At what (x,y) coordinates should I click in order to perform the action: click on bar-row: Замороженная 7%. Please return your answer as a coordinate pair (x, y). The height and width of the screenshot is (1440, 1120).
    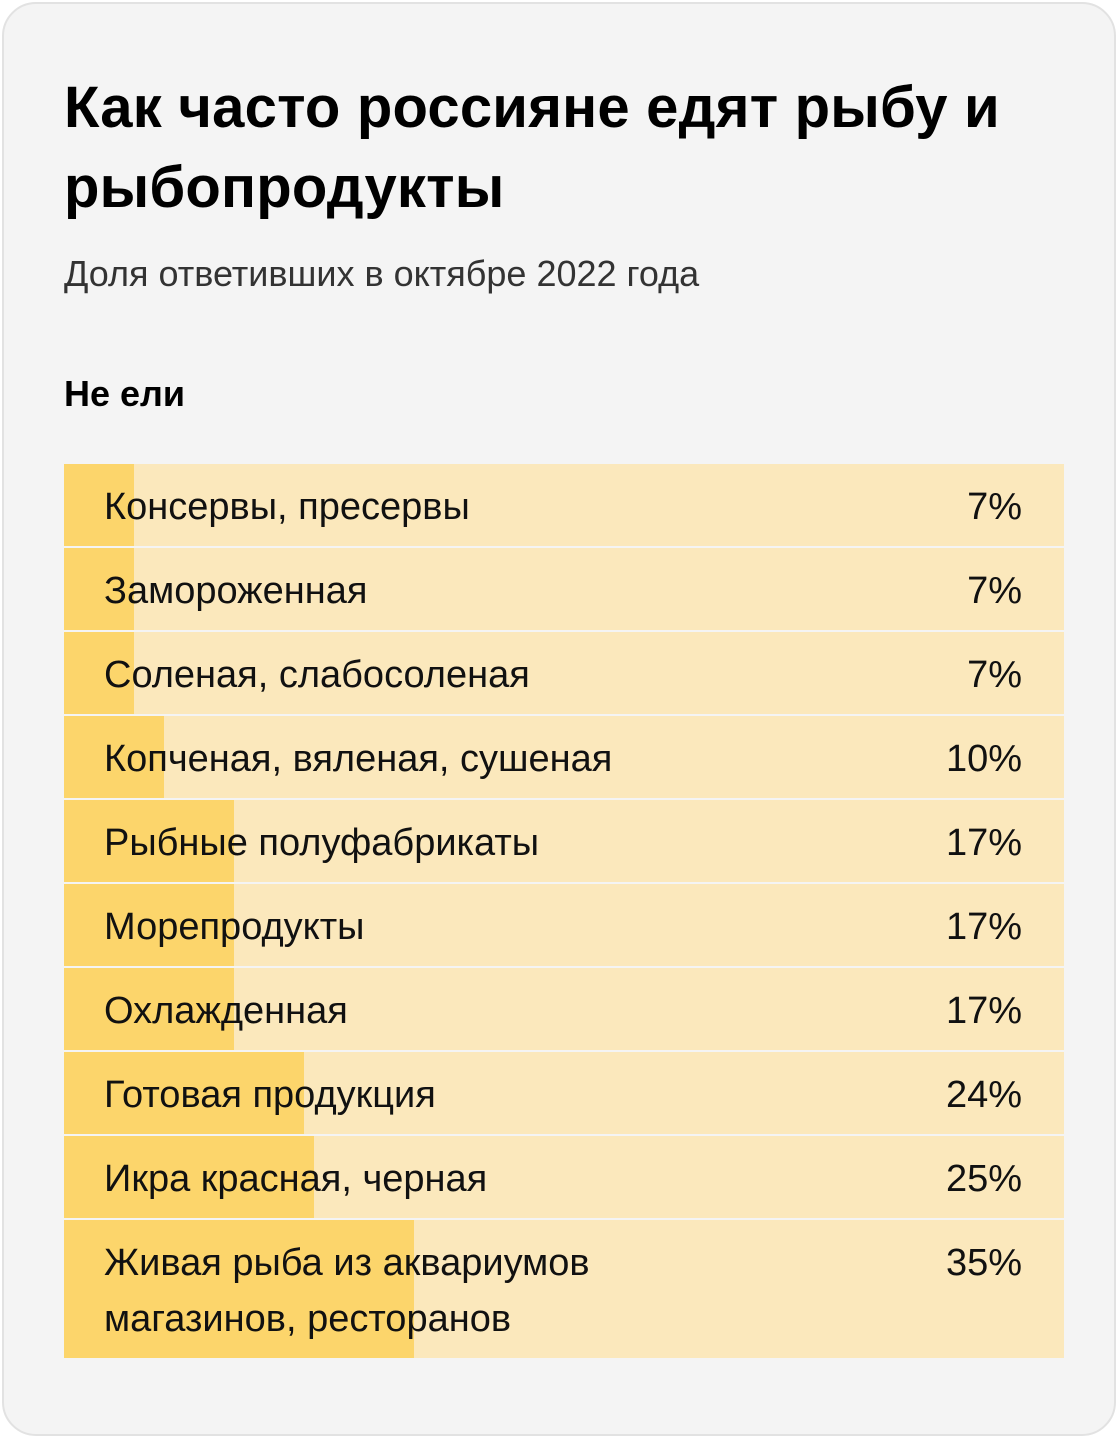
    Looking at the image, I should click on (564, 589).